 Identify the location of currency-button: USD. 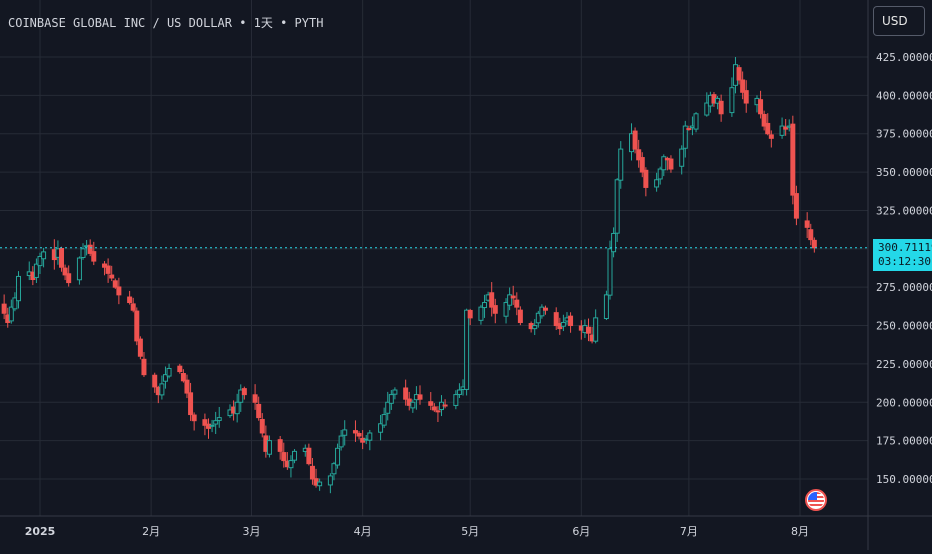
(899, 21).